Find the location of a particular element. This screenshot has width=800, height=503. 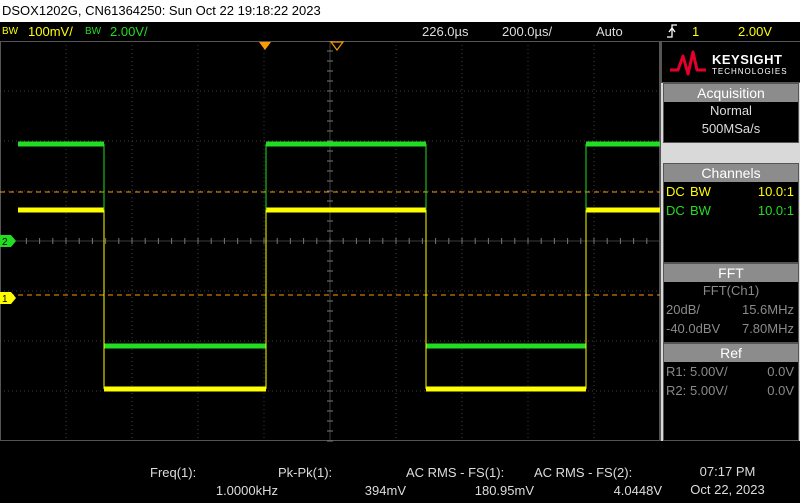

fft-scale: 20dB/ is located at coordinates (683, 309).